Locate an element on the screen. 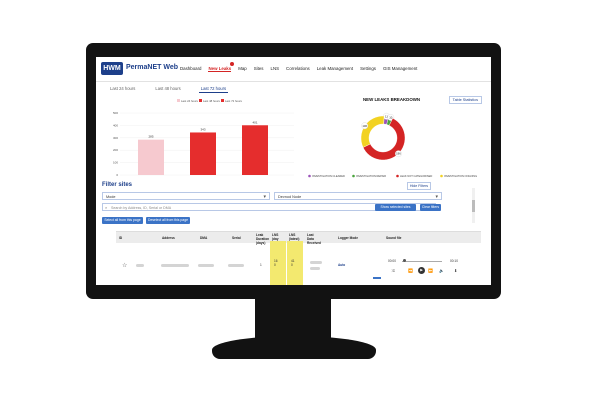 This screenshot has height=400, width=600. blurred-id is located at coordinates (140, 265).